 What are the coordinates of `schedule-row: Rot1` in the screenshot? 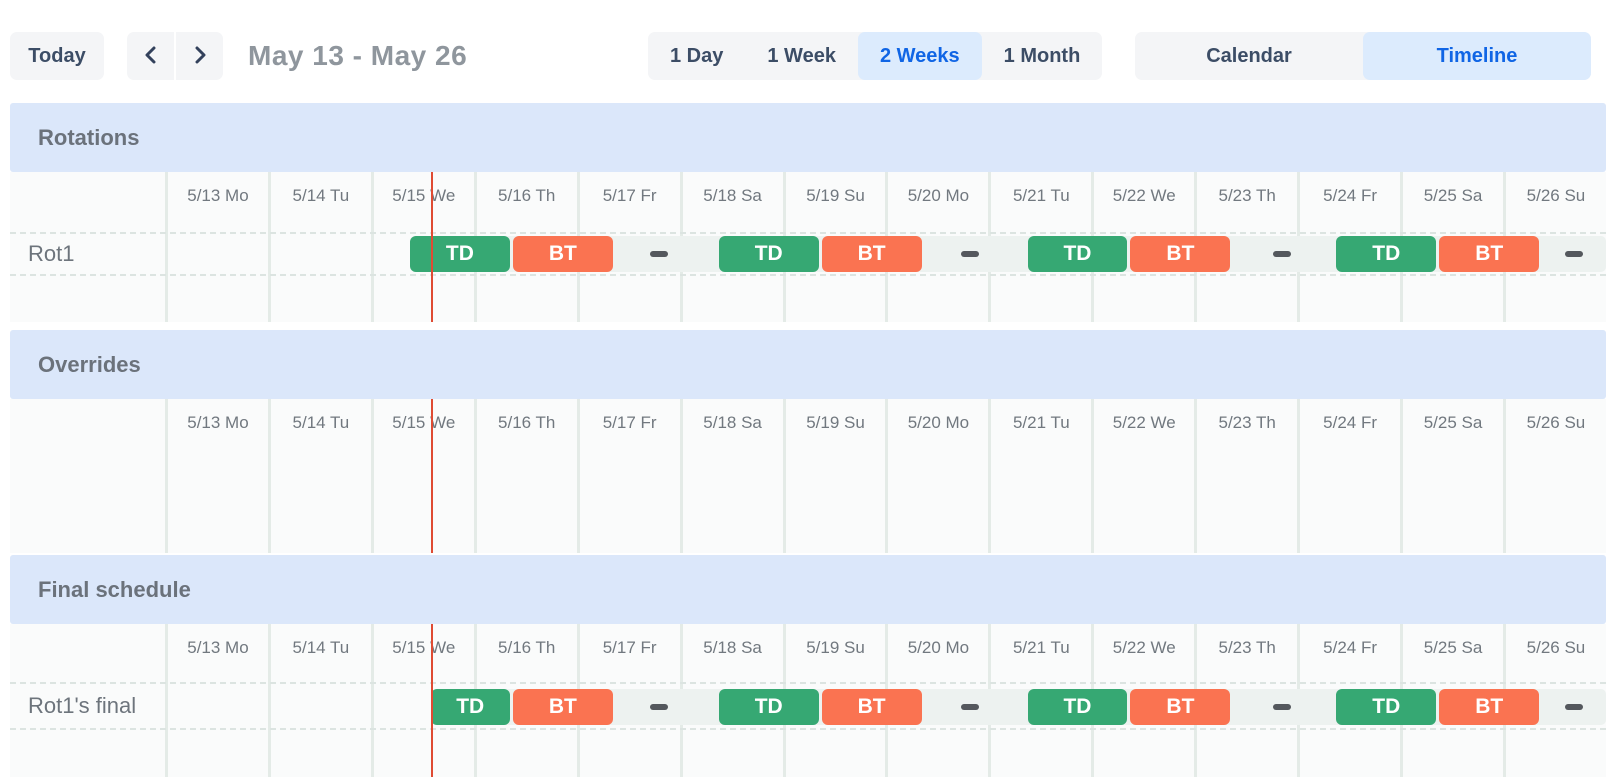 It's located at (808, 254).